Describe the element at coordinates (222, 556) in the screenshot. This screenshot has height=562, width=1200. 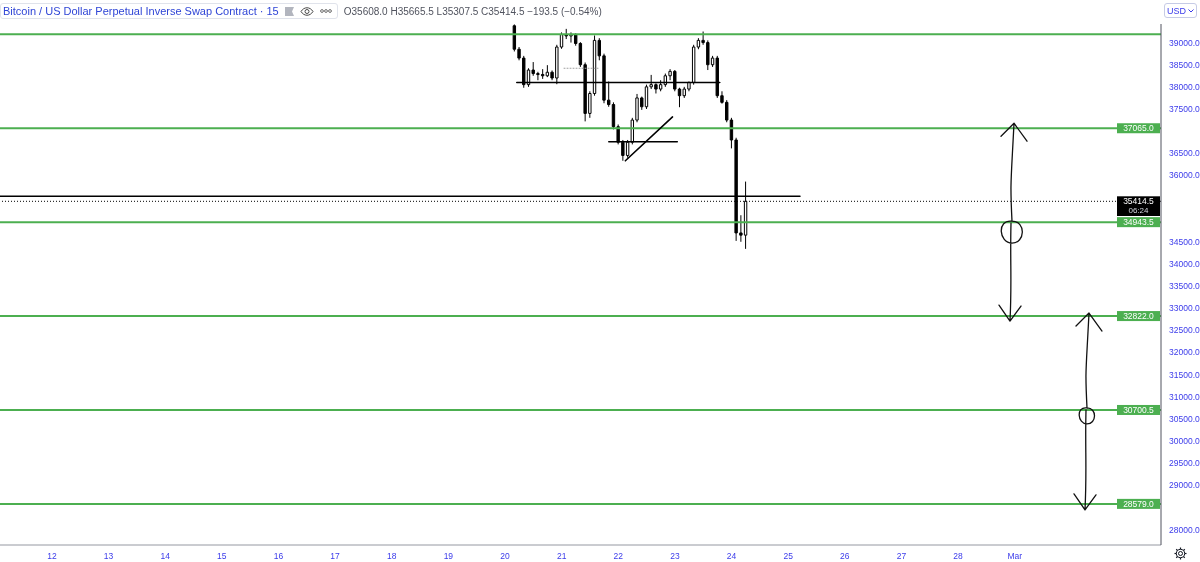
I see `x-tick-label: 15` at that location.